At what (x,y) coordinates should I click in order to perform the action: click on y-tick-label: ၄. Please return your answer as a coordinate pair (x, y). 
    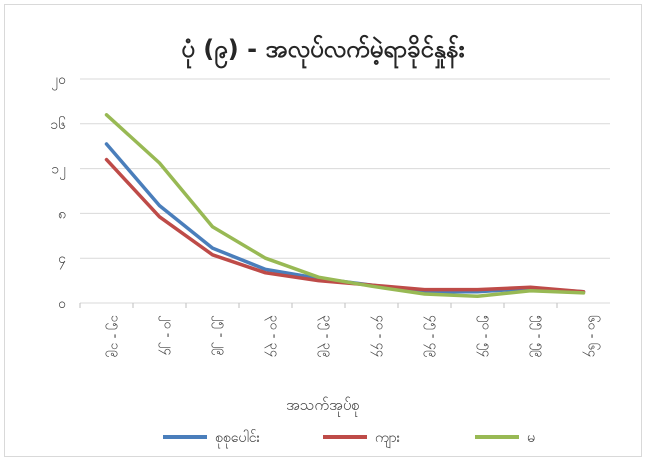
    Looking at the image, I should click on (62, 260).